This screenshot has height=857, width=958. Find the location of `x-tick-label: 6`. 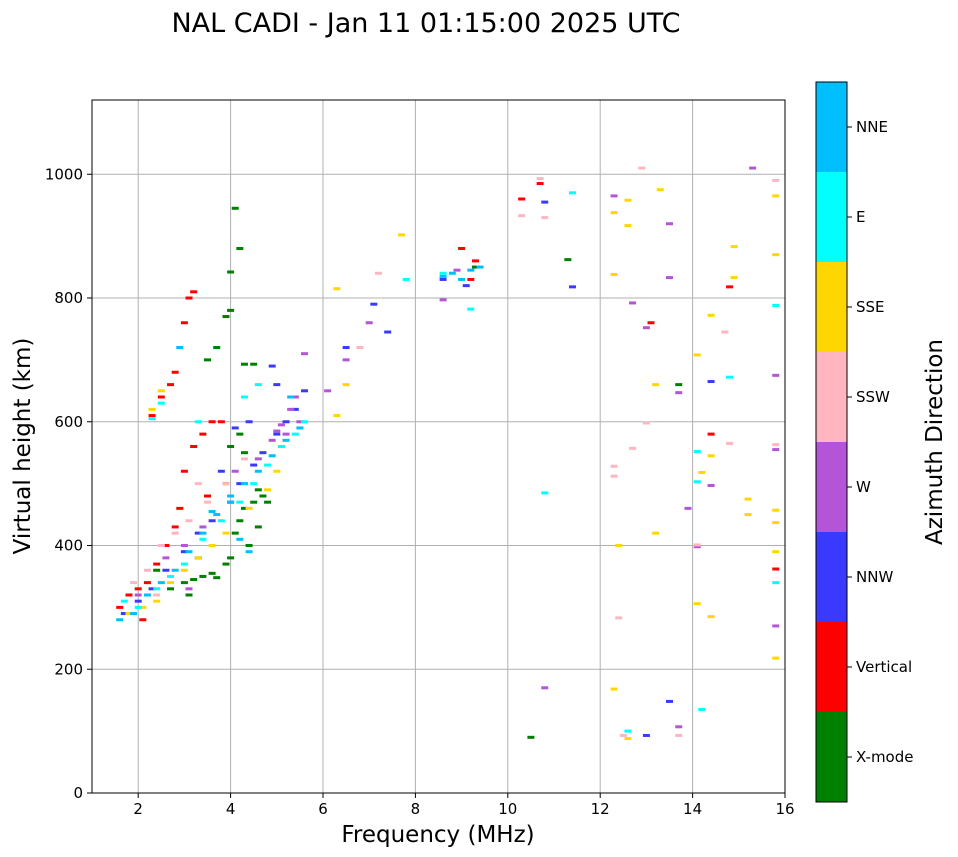

x-tick-label: 6 is located at coordinates (323, 809).